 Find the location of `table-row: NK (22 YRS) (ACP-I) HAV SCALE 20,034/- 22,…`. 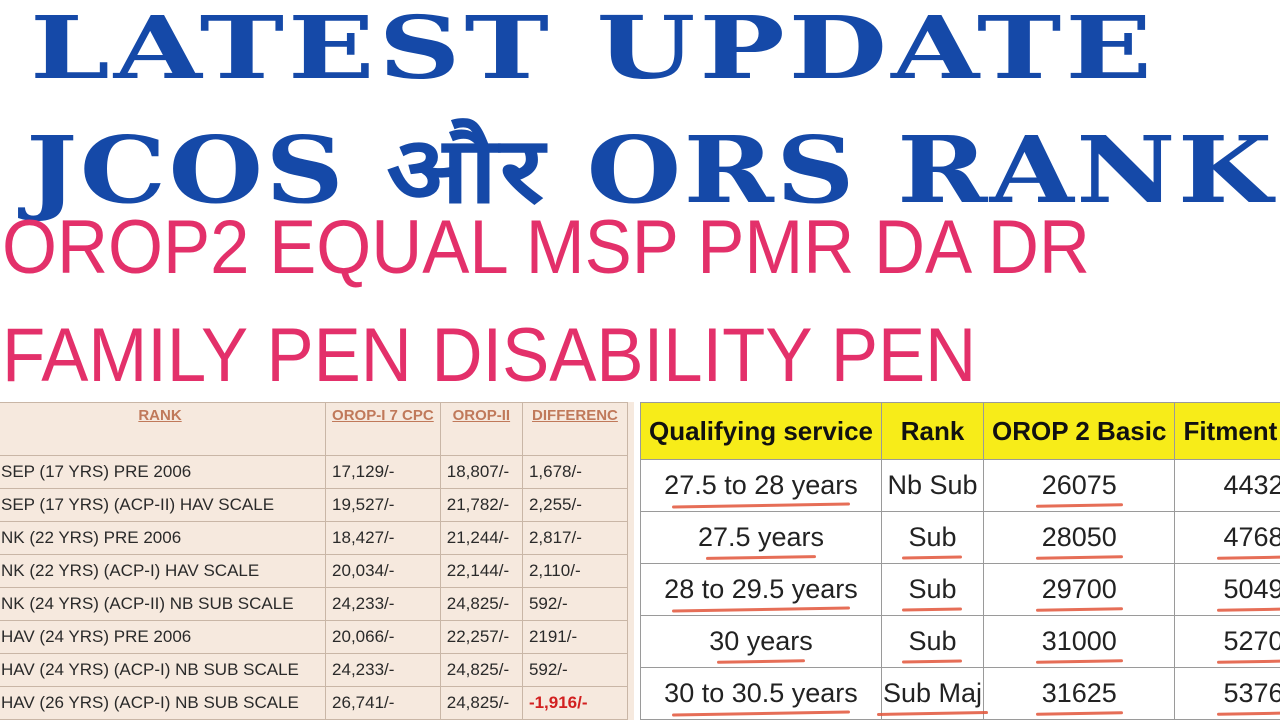

table-row: NK (22 YRS) (ACP-I) HAV SCALE 20,034/- 22,… is located at coordinates (314, 571).